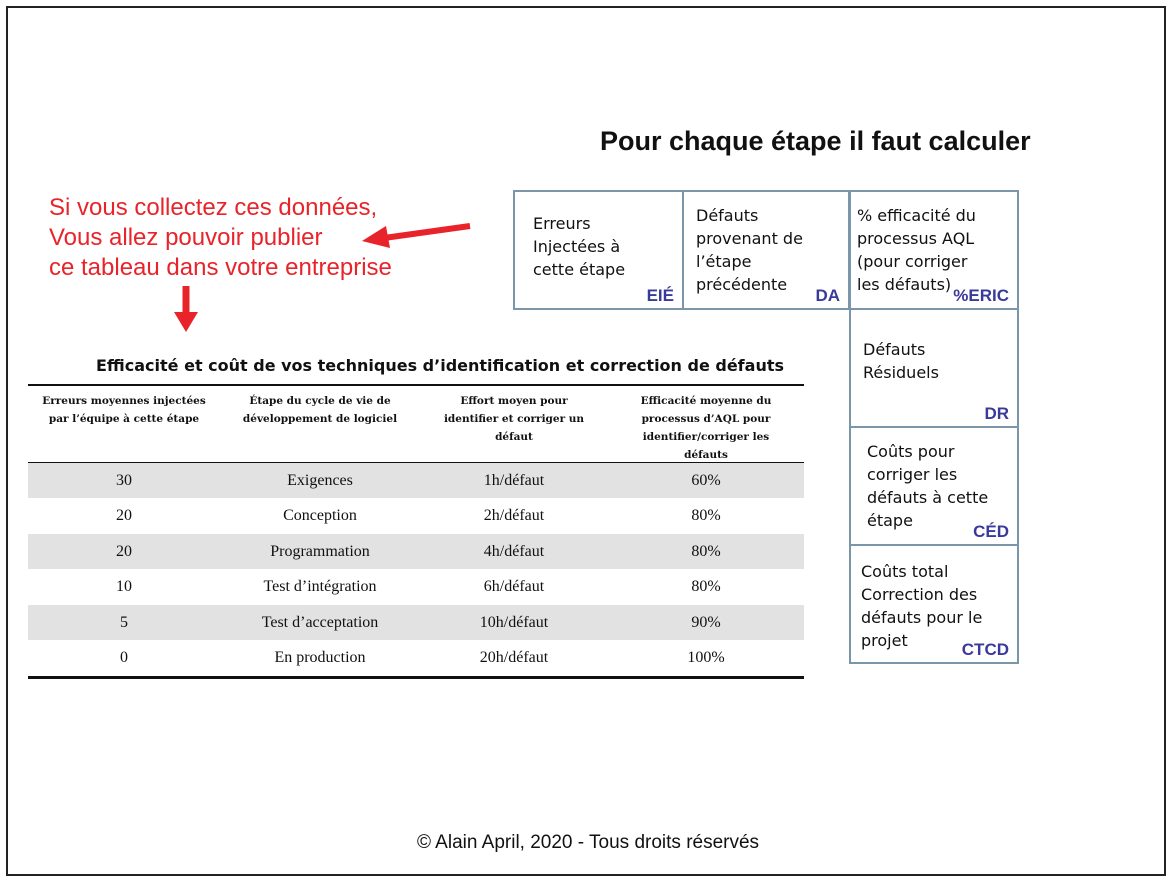 The image size is (1176, 884). Describe the element at coordinates (706, 622) in the screenshot. I see `table-cell: 90%` at that location.